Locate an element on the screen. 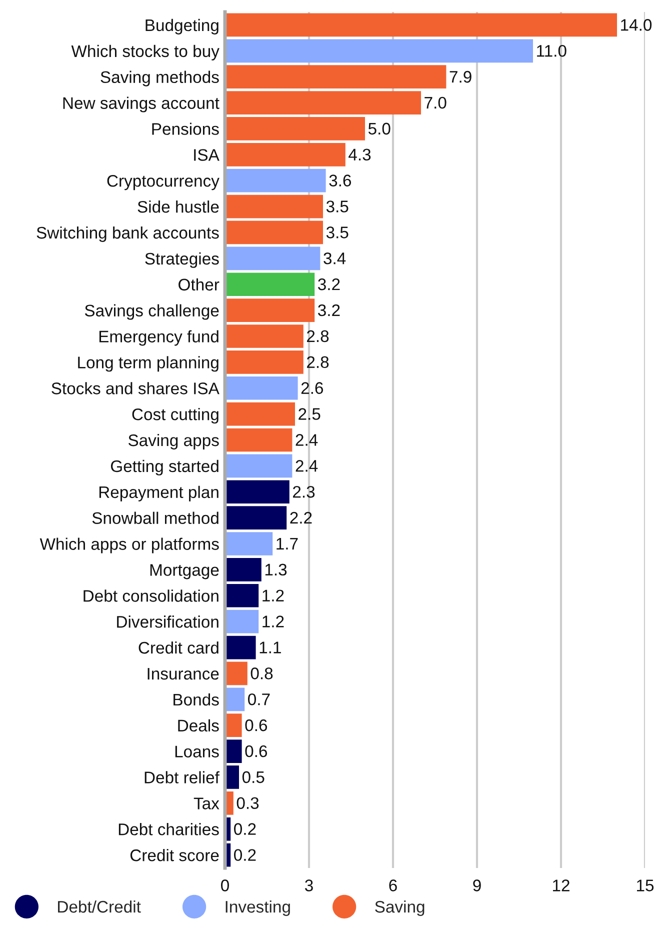 This screenshot has height=926, width=660. y-tick-label: Which apps or platforms is located at coordinates (129, 546).